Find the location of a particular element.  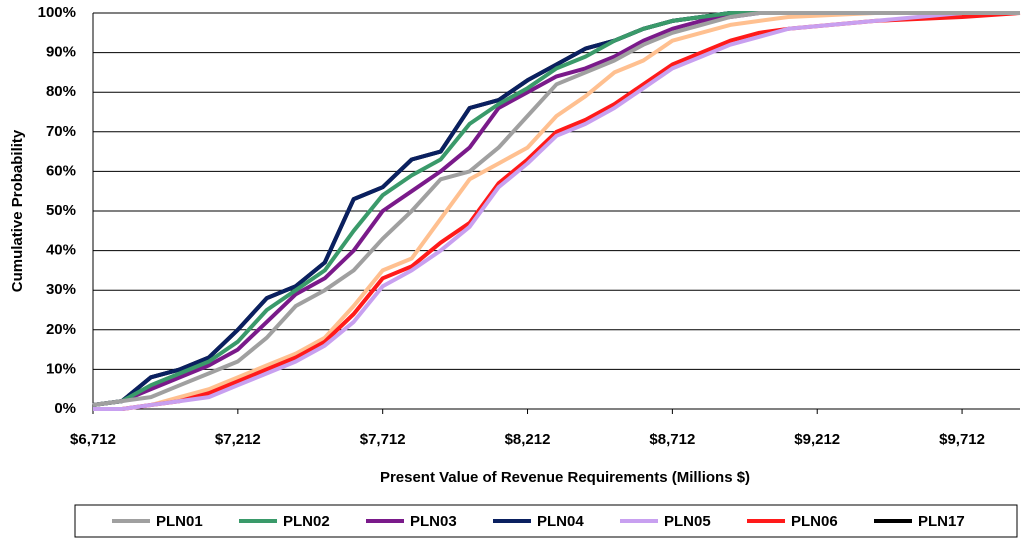

legend-label: PLN06 is located at coordinates (814, 521).